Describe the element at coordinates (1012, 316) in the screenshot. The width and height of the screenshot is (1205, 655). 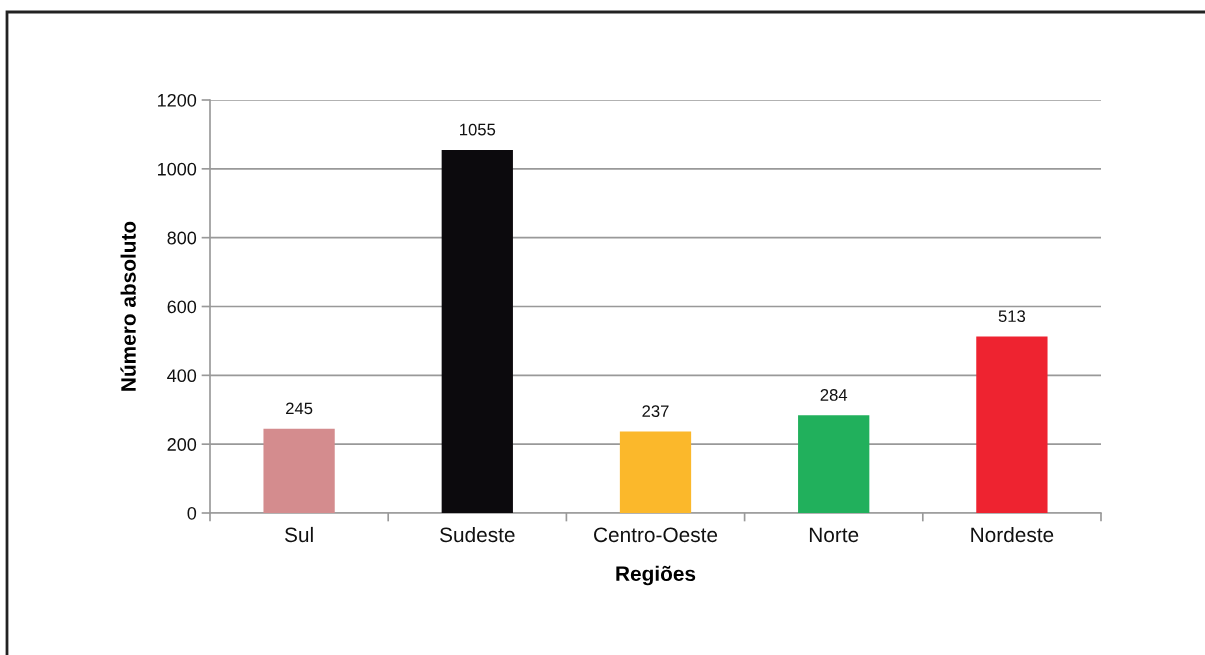
I see `data-label: 513` at that location.